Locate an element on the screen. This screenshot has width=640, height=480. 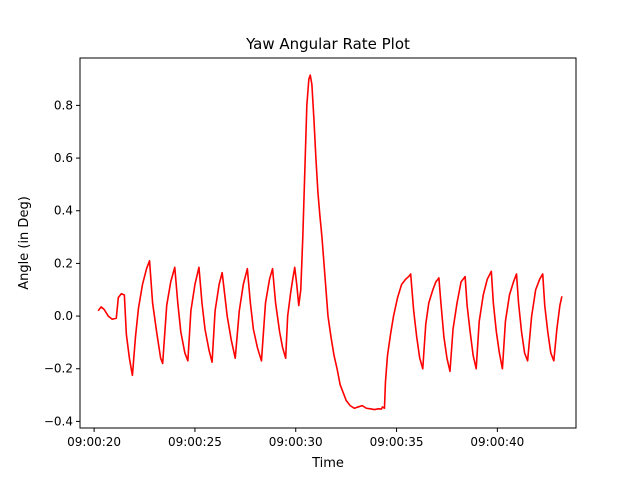
x-tick-label: 09:00:40 is located at coordinates (497, 442).